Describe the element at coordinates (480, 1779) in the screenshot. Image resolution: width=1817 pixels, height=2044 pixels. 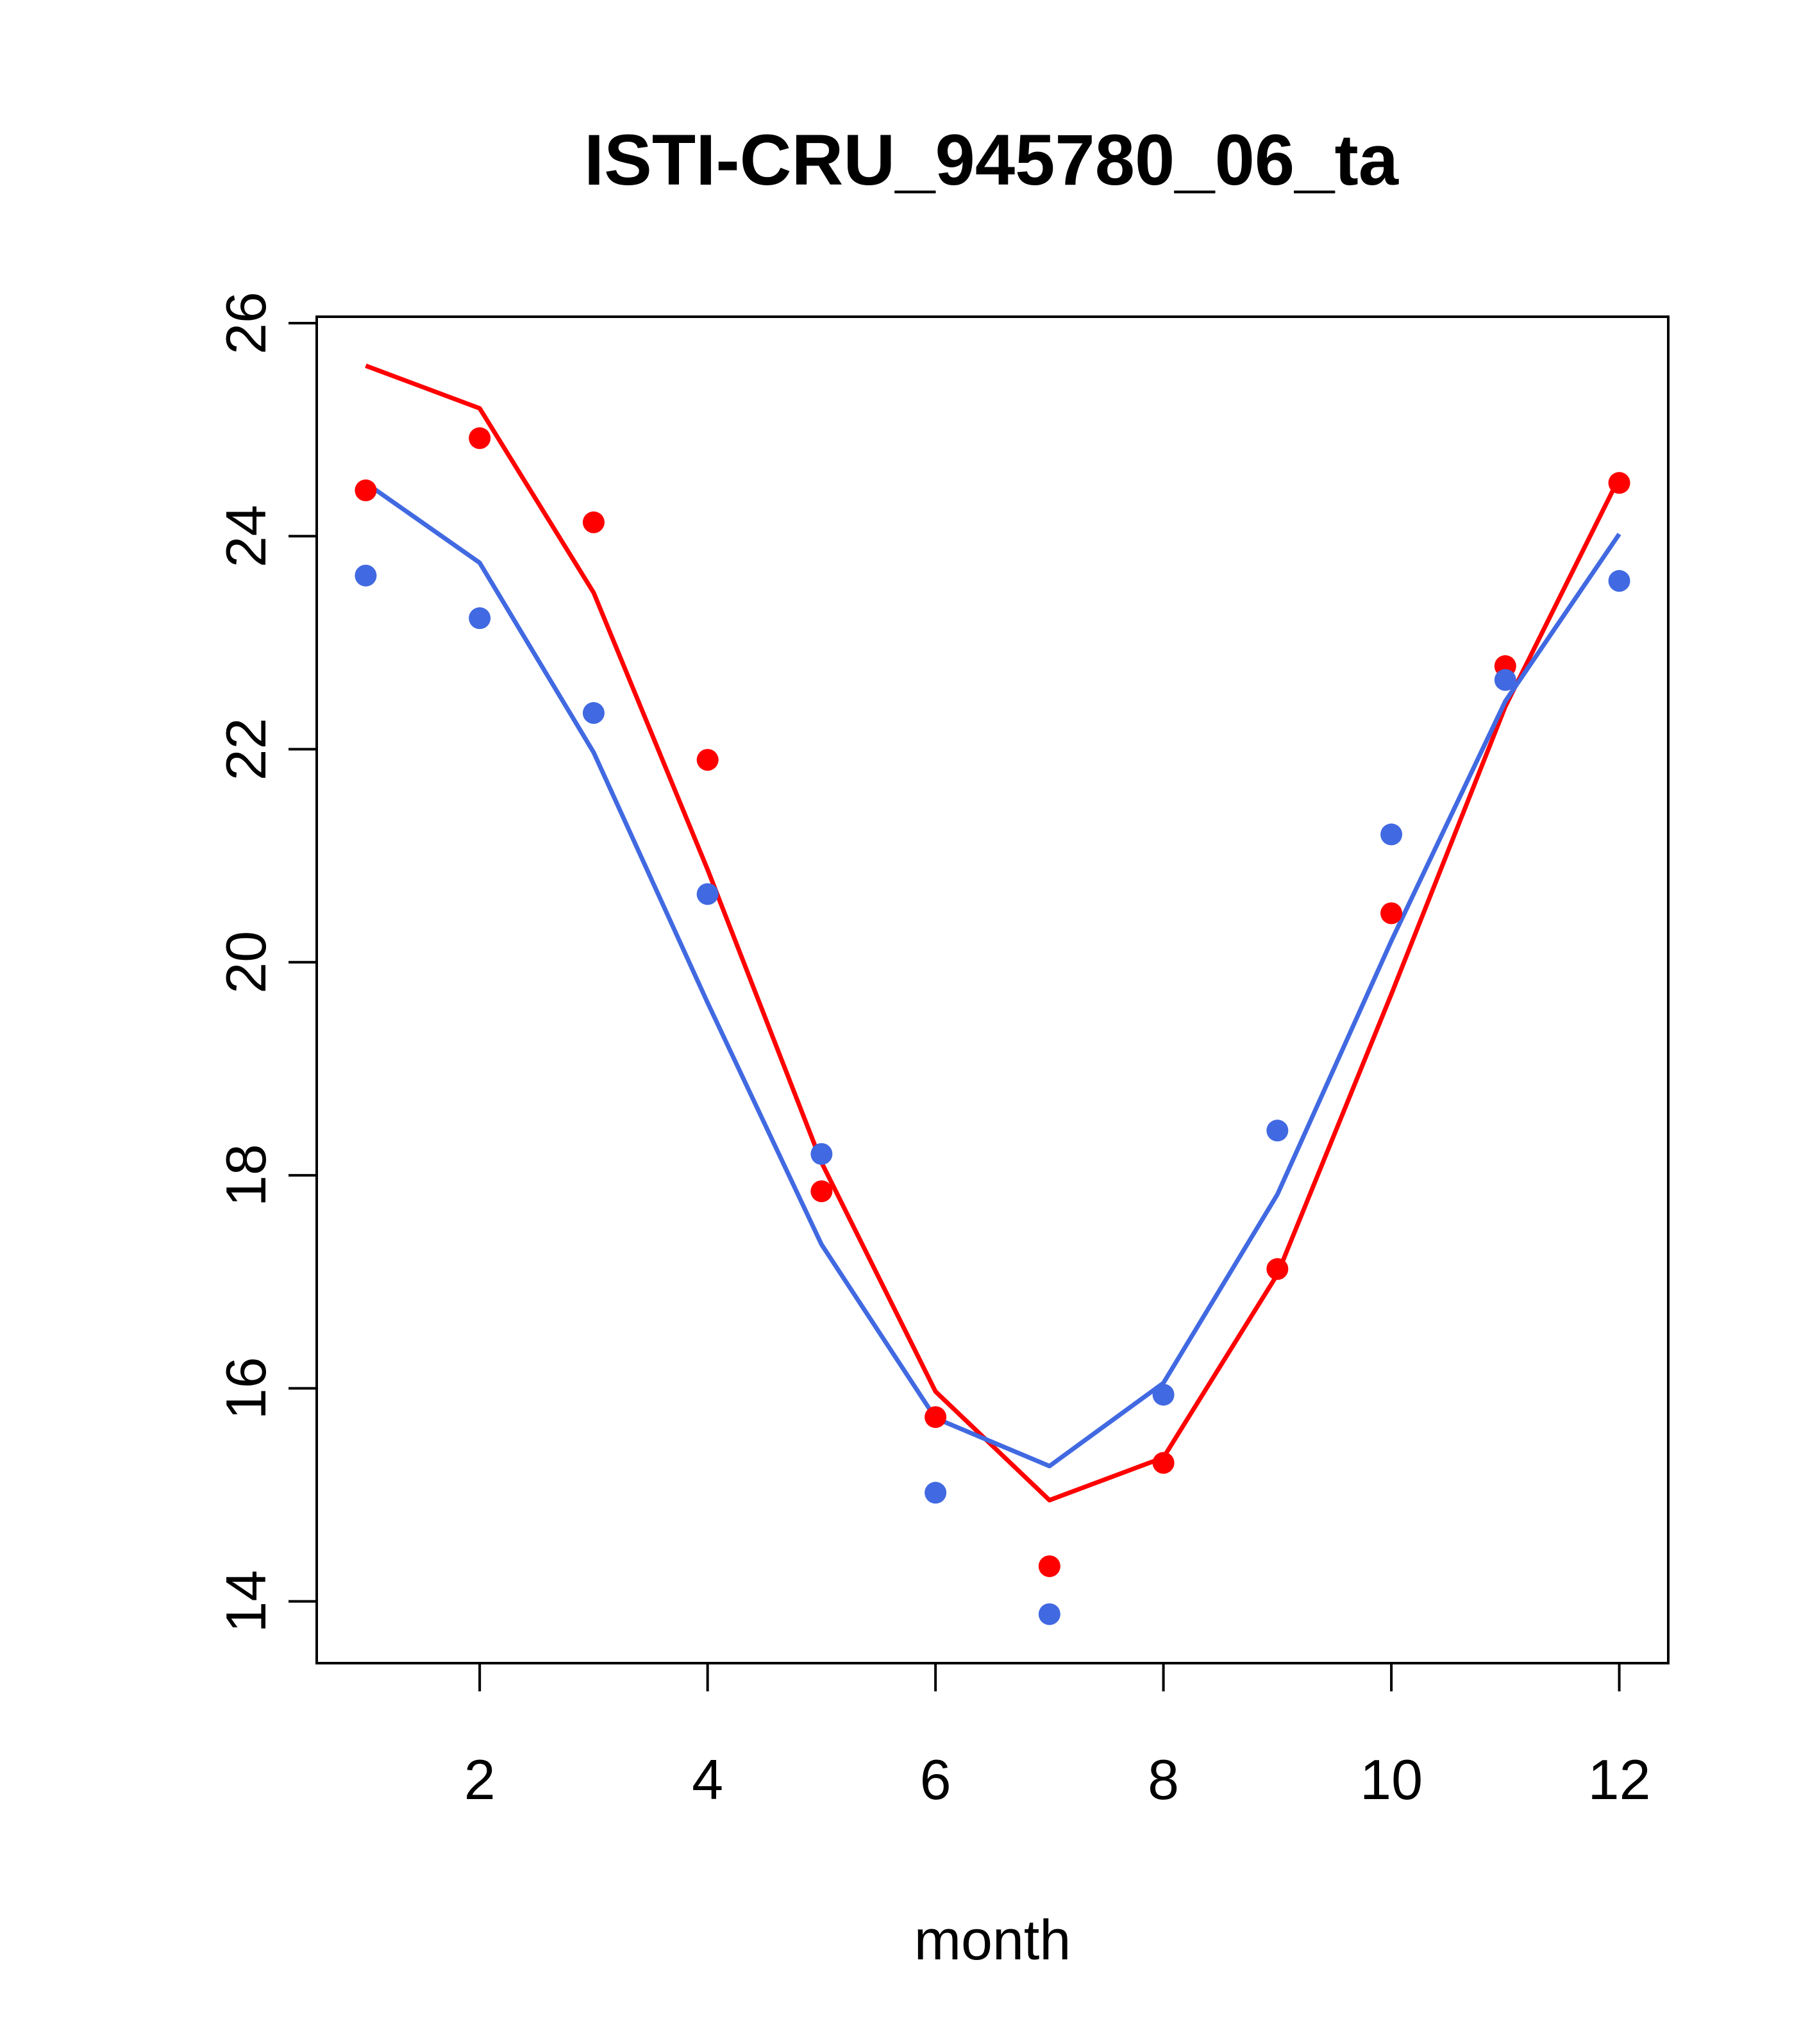
I see `x-tick-label: 2` at that location.